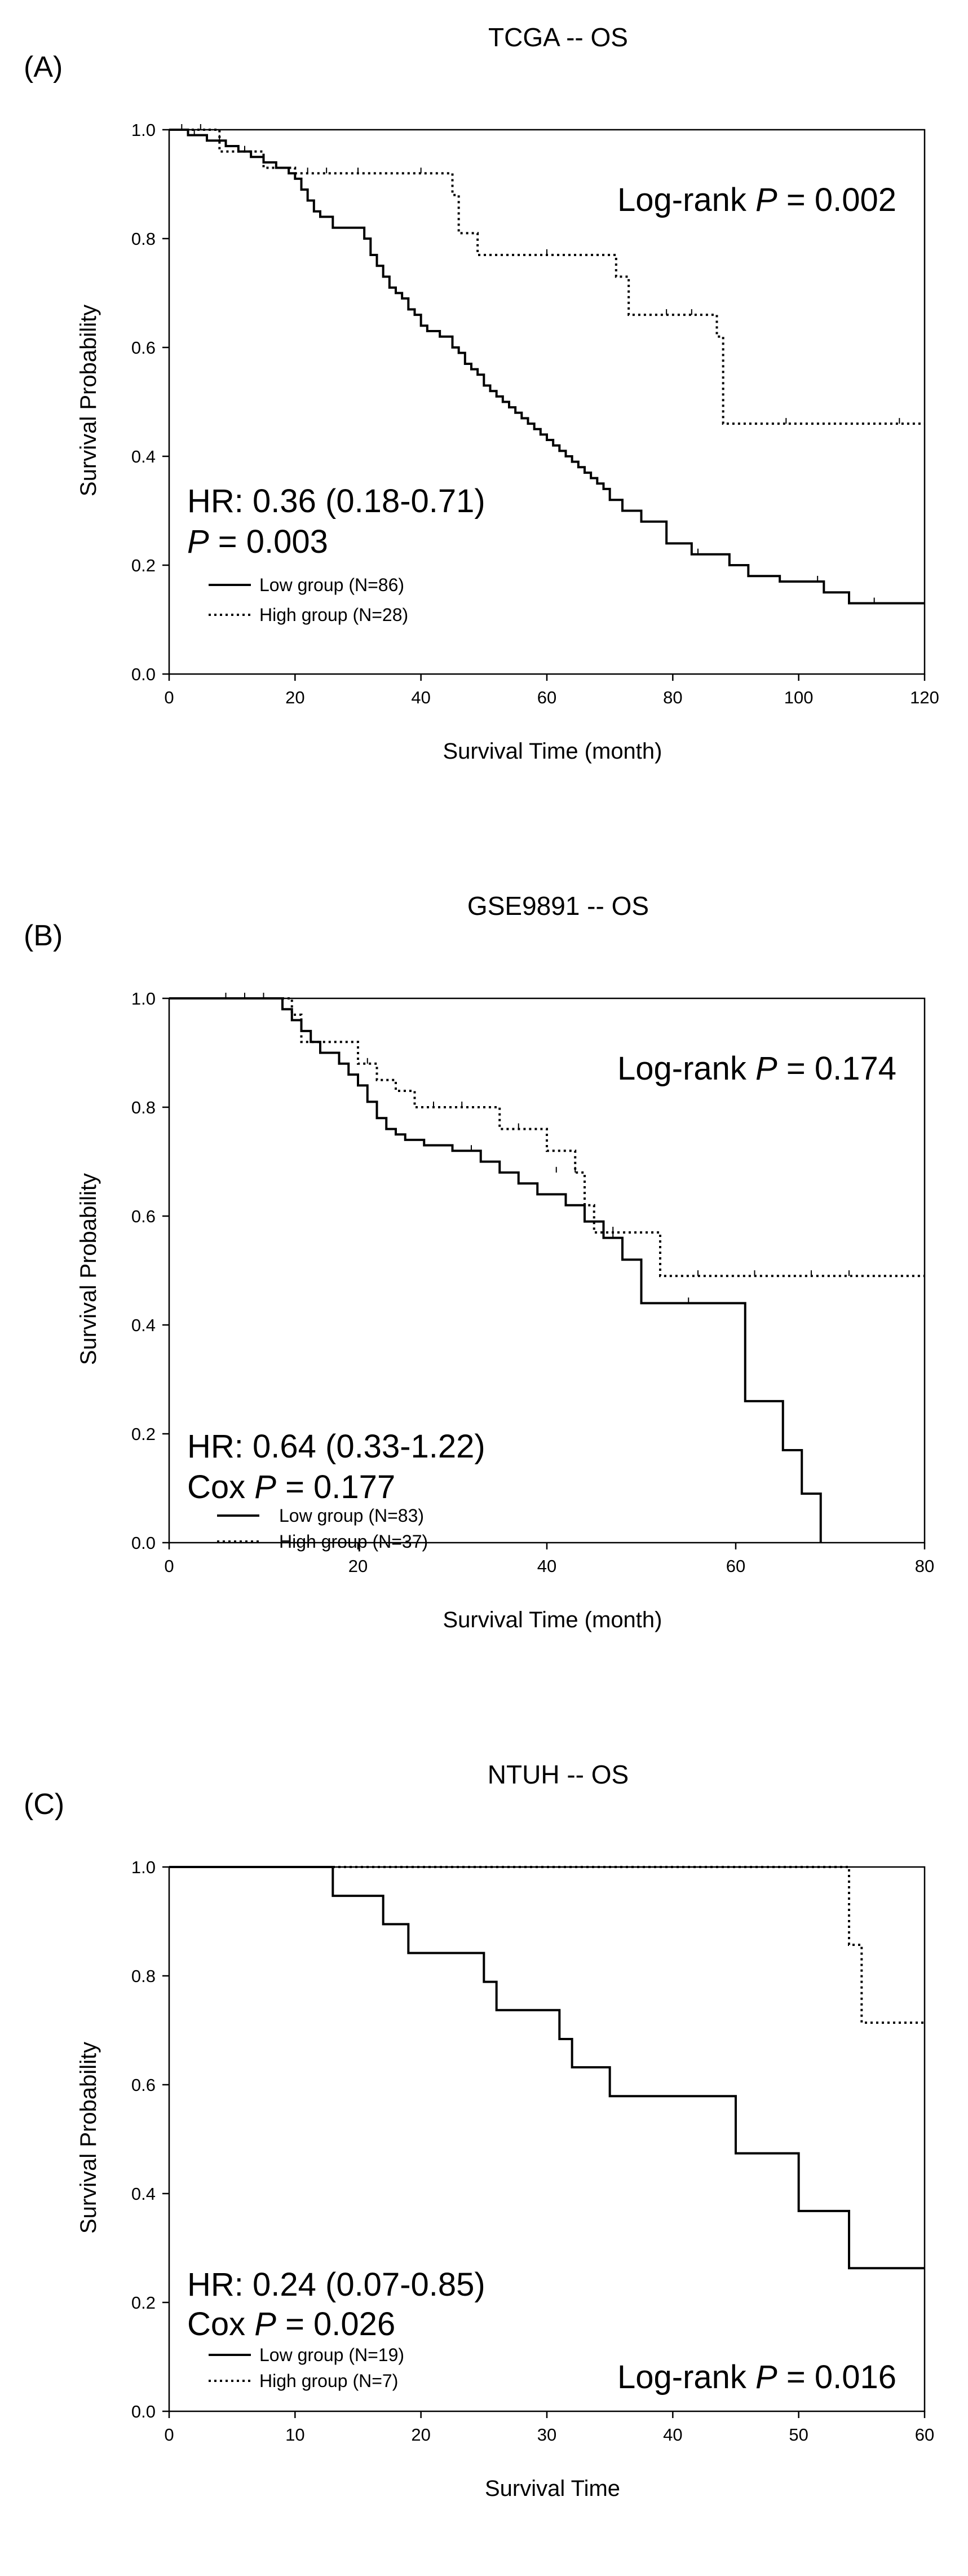 Image resolution: width=968 pixels, height=2576 pixels. Describe the element at coordinates (322, 1528) in the screenshot. I see `legend-b: Low group (N=83) High group (N=37)` at that location.